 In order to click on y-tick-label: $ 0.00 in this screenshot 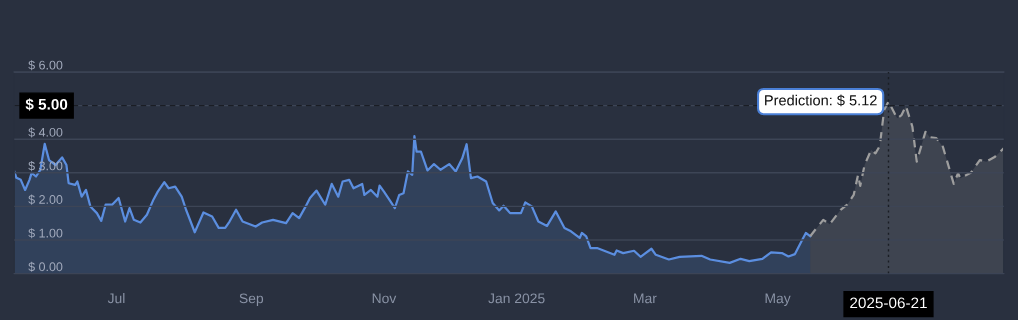, I will do `click(45, 266)`.